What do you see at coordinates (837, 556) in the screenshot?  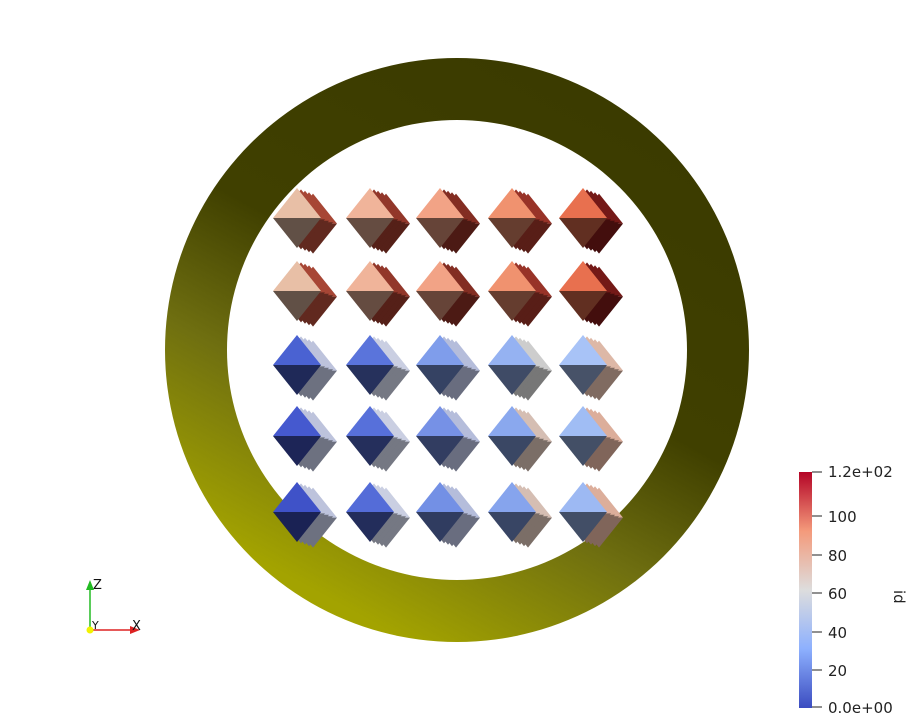 I see `colorbar-tick-label-80: 80` at bounding box center [837, 556].